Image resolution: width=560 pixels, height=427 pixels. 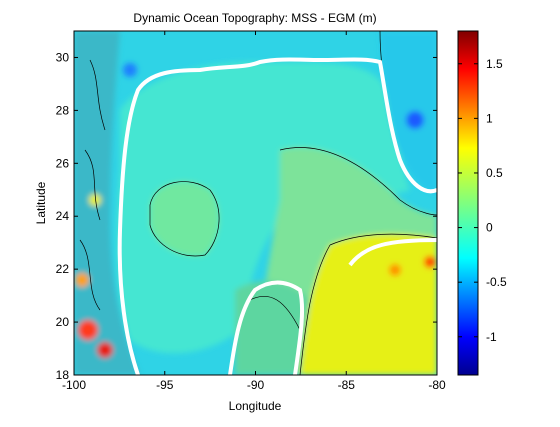 What do you see at coordinates (347, 385) in the screenshot?
I see `x-tick-label: -85` at bounding box center [347, 385].